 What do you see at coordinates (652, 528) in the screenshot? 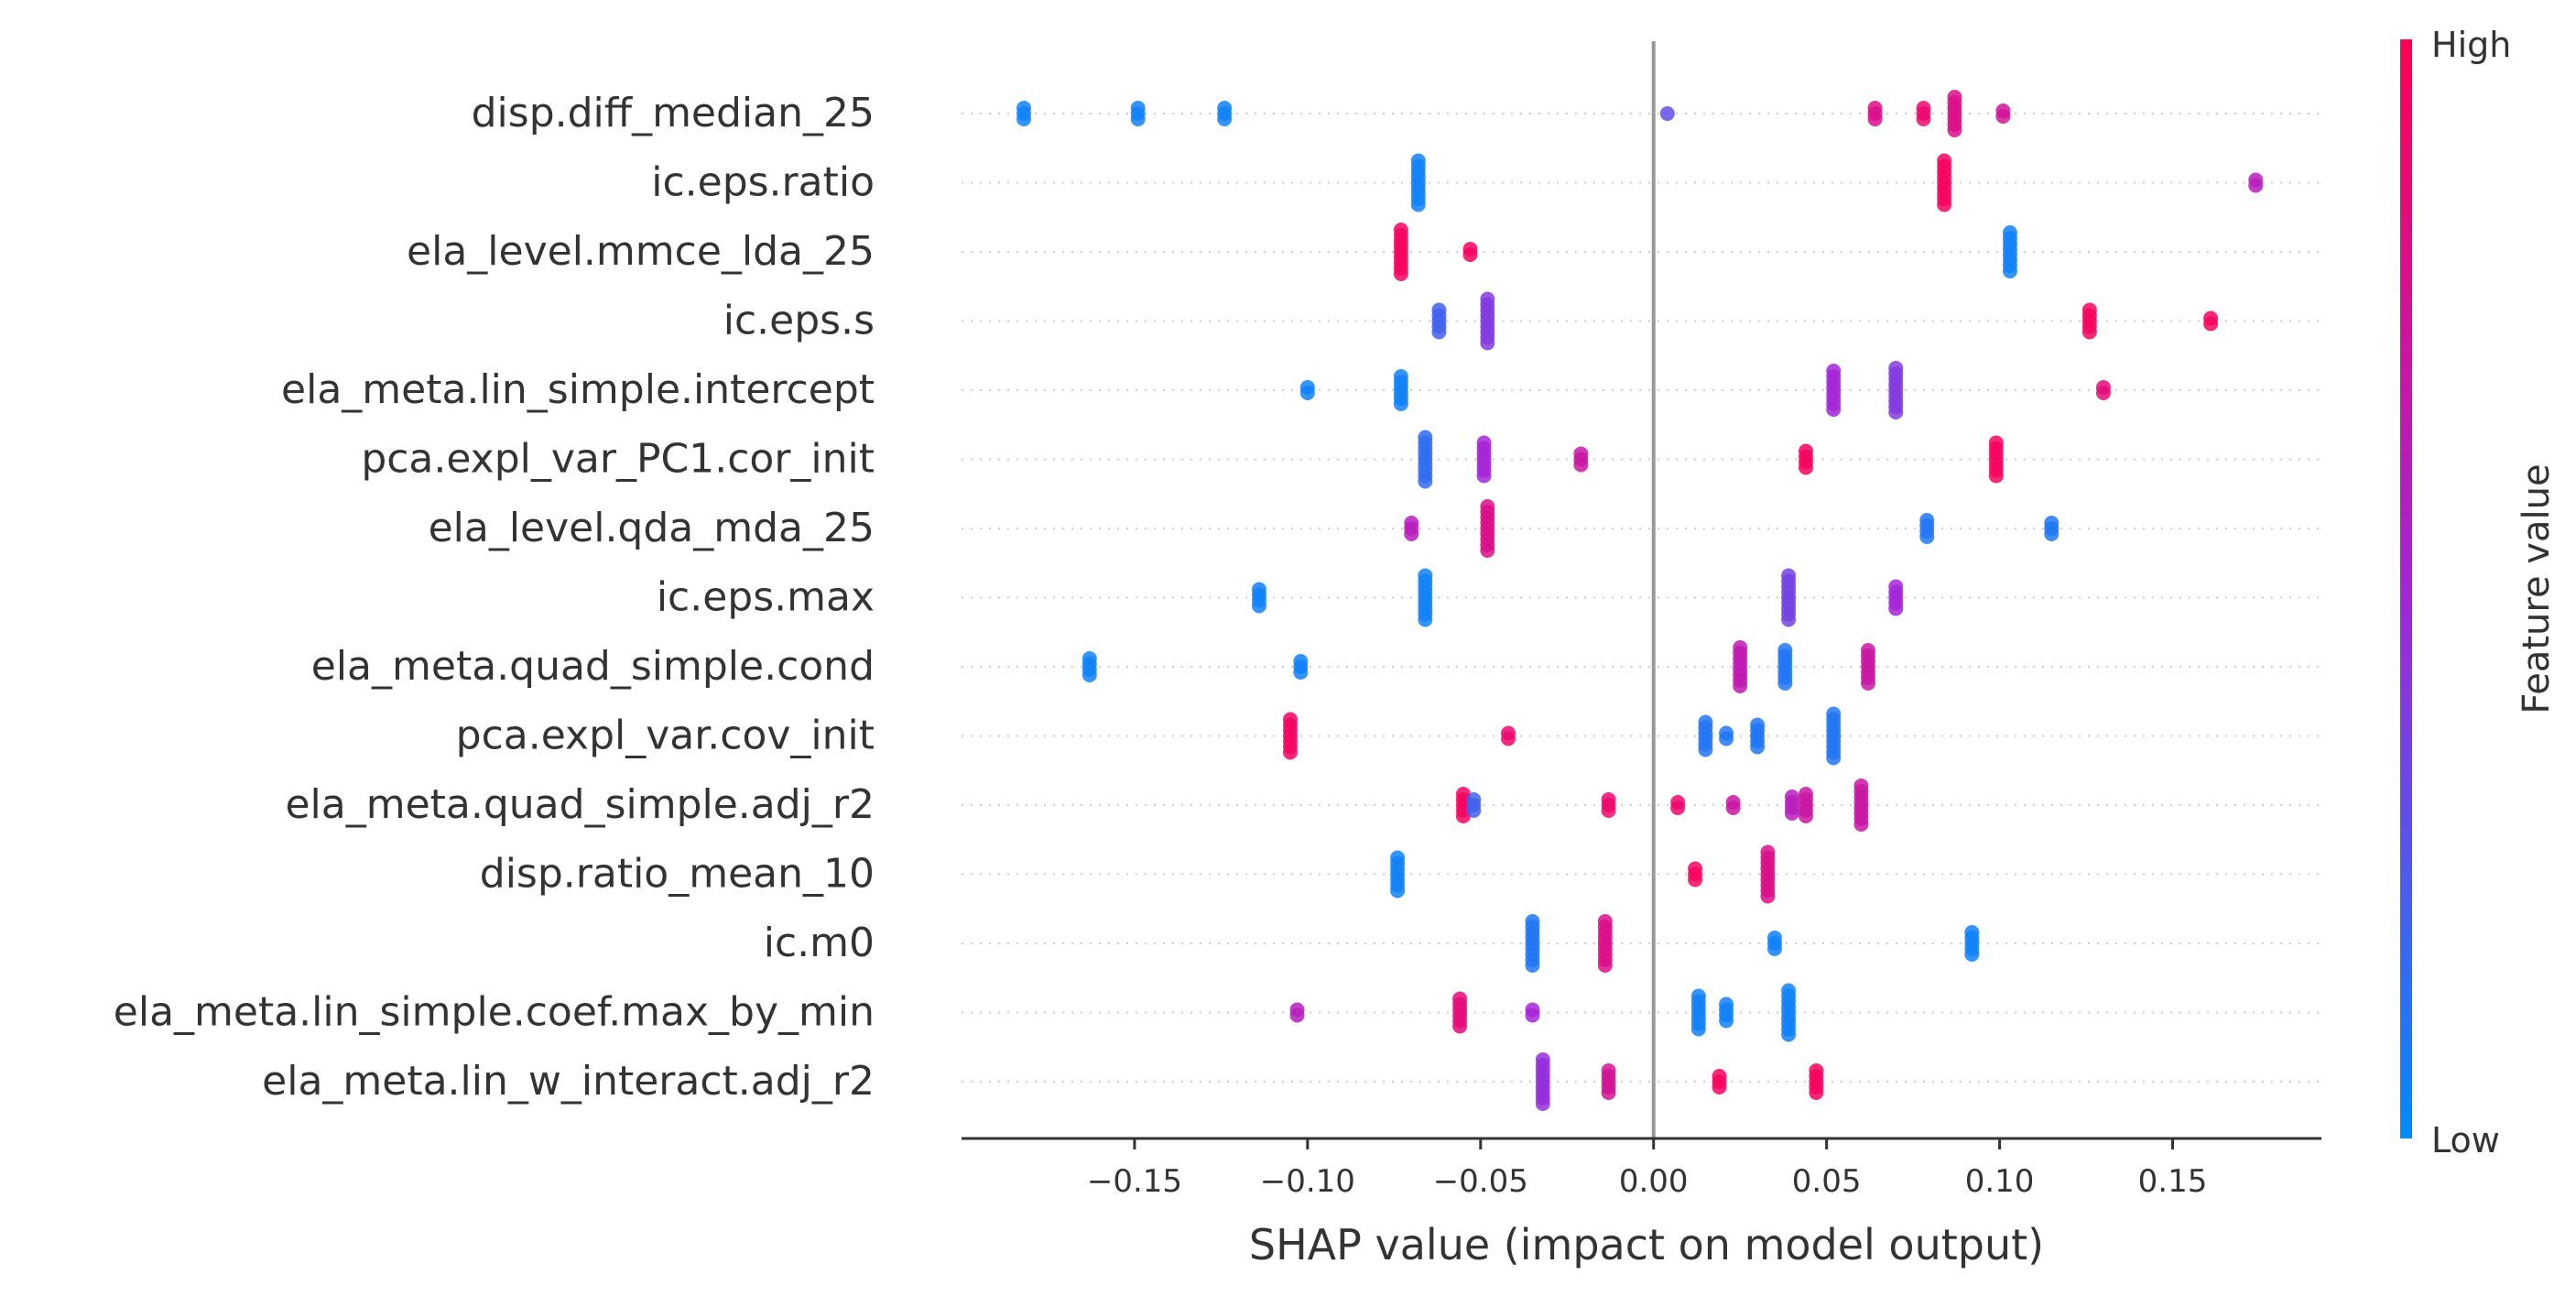
I see `feature-label: ela_level.qda_mda_25` at bounding box center [652, 528].